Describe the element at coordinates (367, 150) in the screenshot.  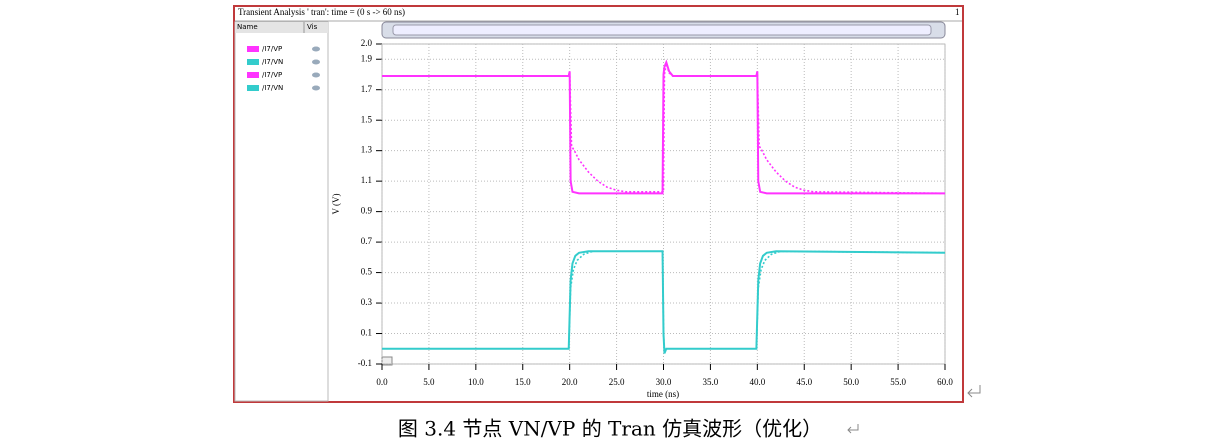
I see `y-tick-label: 1.3` at that location.